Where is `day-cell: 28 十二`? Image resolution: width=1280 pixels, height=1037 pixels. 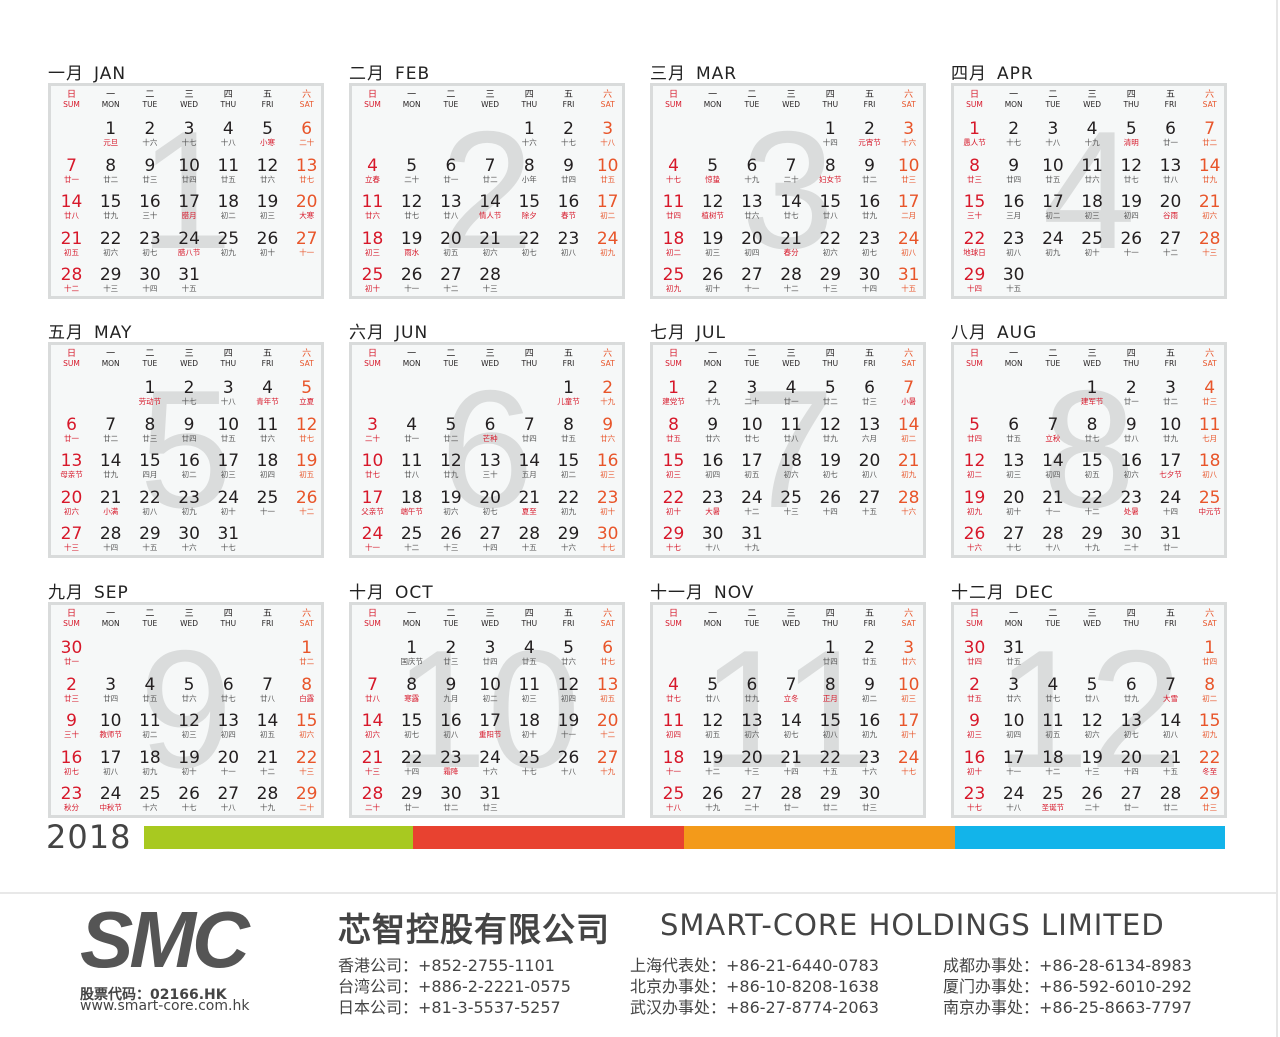 day-cell: 28 十二 is located at coordinates (791, 279).